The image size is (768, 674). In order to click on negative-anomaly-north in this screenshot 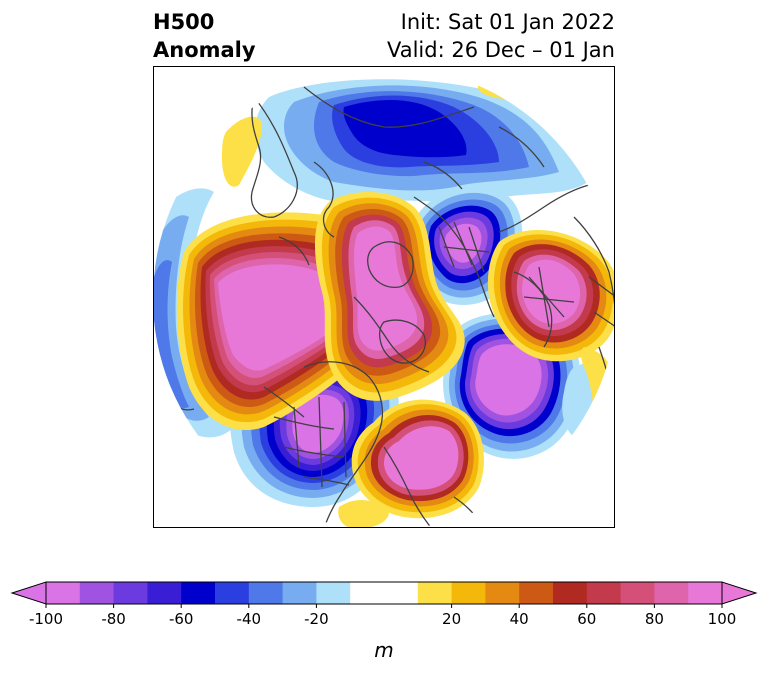, I will do `click(424, 141)`.